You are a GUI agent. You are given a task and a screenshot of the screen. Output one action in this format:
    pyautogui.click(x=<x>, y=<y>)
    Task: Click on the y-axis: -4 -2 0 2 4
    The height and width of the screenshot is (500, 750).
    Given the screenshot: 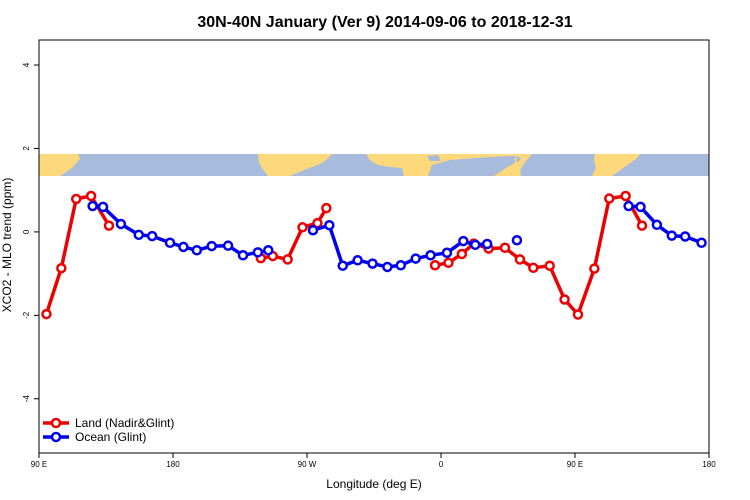 What is the action you would take?
    pyautogui.click(x=30, y=232)
    